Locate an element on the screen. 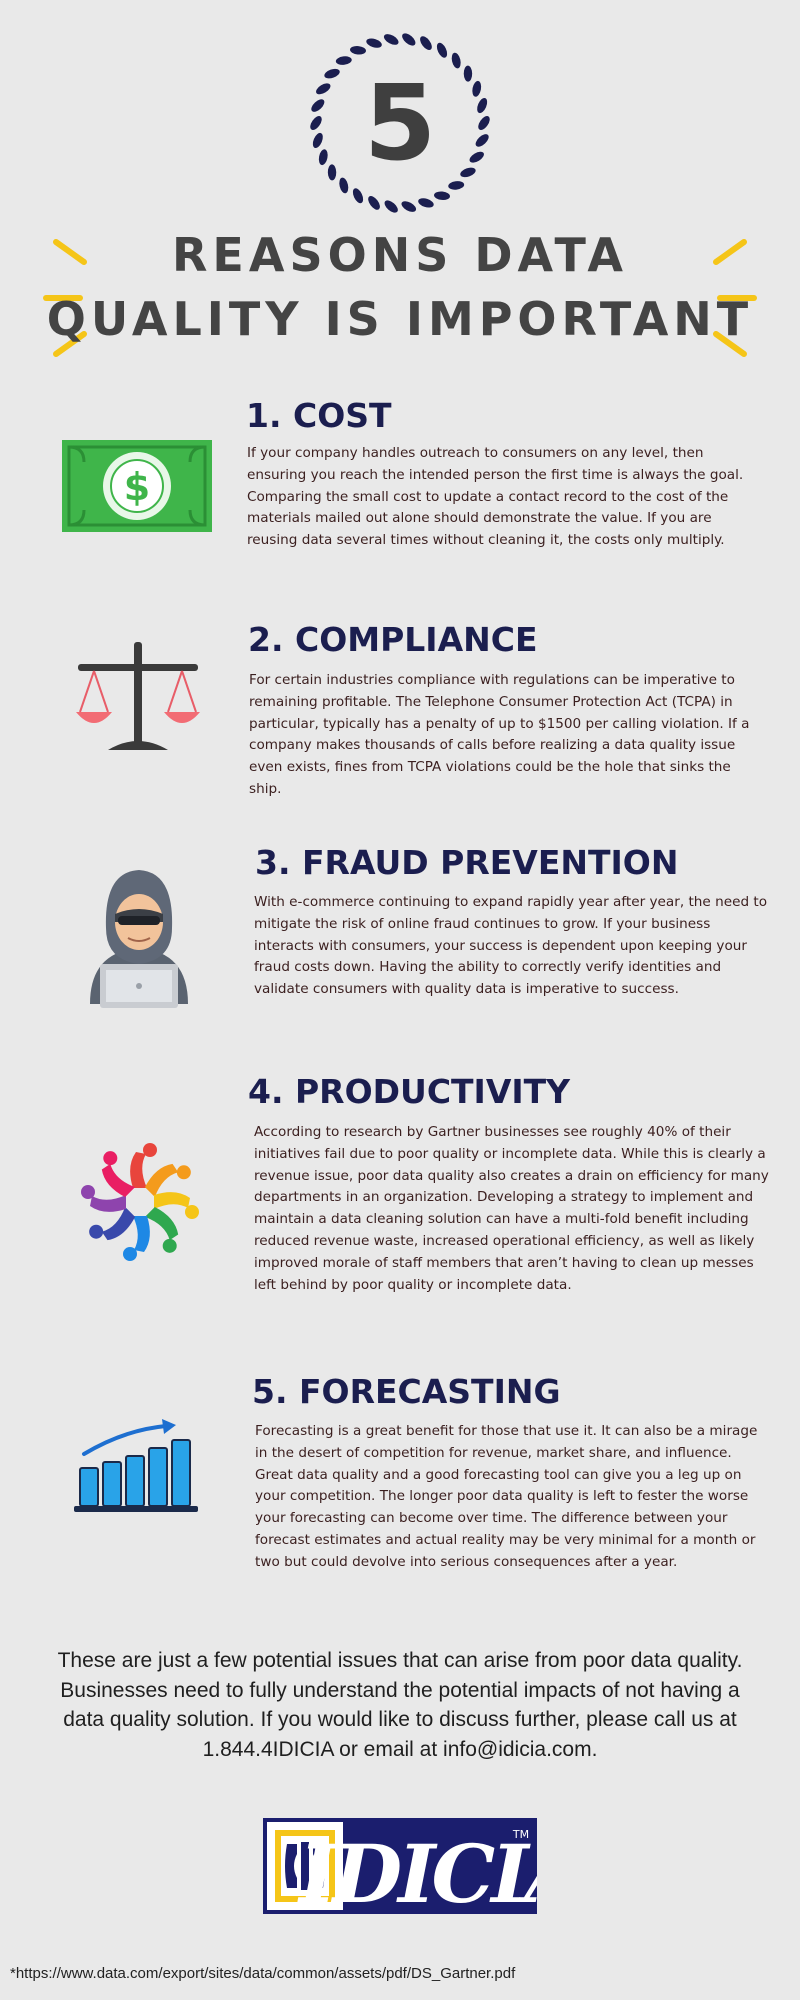 Image resolution: width=800 pixels, height=2000 pixels. svg-text: TM is located at coordinates (520, 1834).